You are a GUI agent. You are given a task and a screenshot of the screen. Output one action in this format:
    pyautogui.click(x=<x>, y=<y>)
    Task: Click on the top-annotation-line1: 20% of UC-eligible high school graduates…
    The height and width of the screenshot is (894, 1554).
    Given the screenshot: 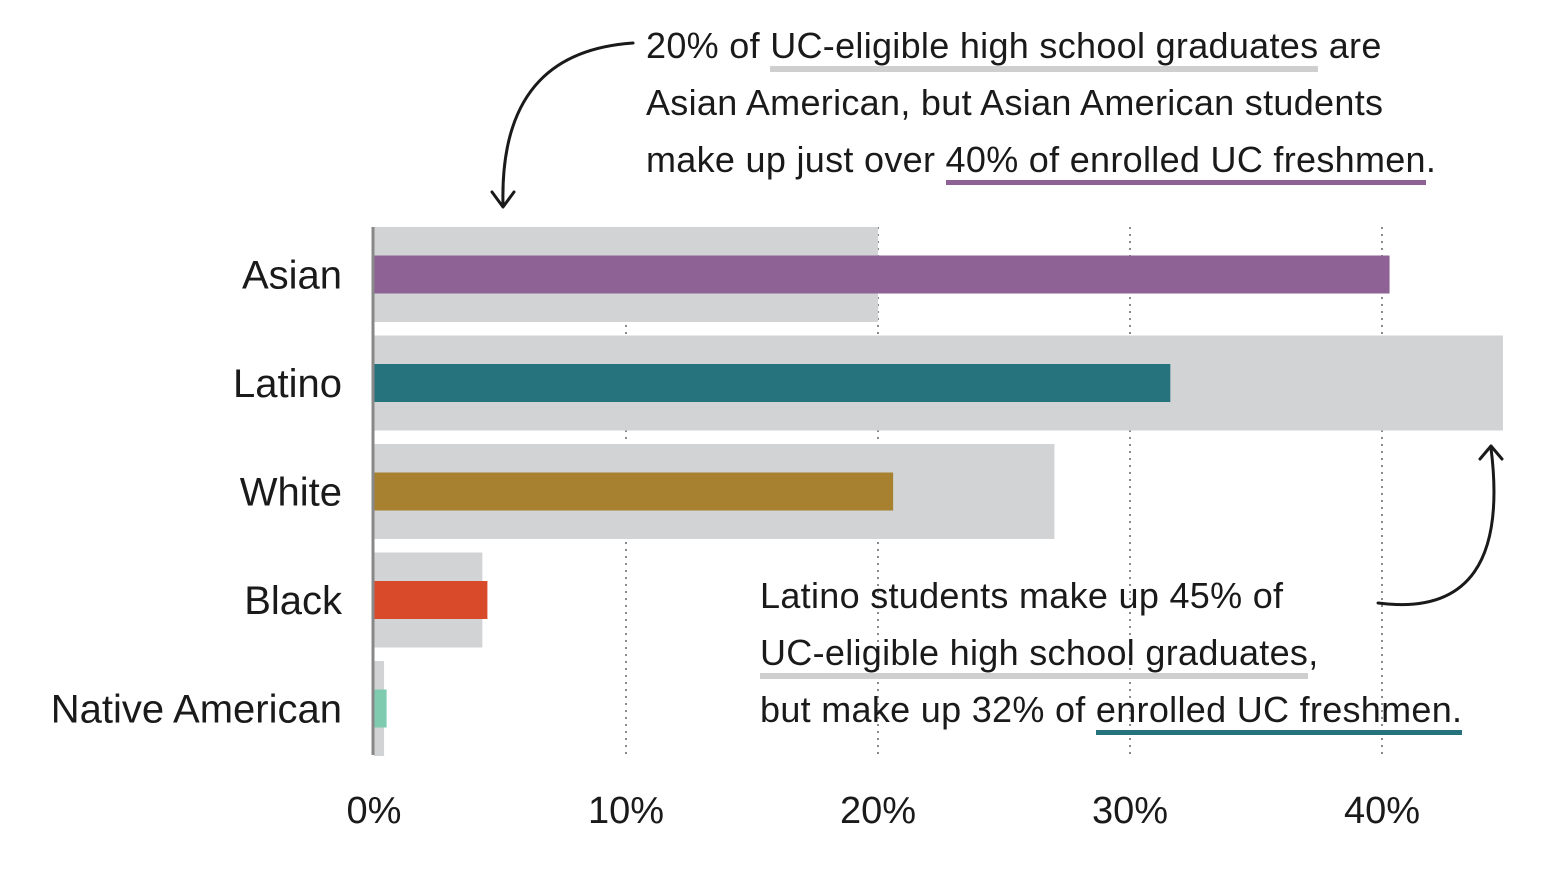 What is the action you would take?
    pyautogui.click(x=1041, y=45)
    